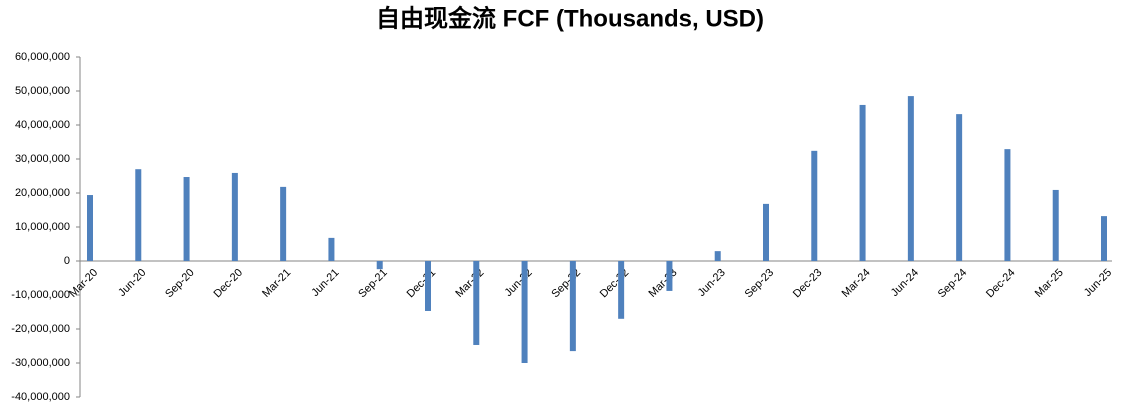  What do you see at coordinates (42, 125) in the screenshot?
I see `y-tick-label: 40,000,000` at bounding box center [42, 125].